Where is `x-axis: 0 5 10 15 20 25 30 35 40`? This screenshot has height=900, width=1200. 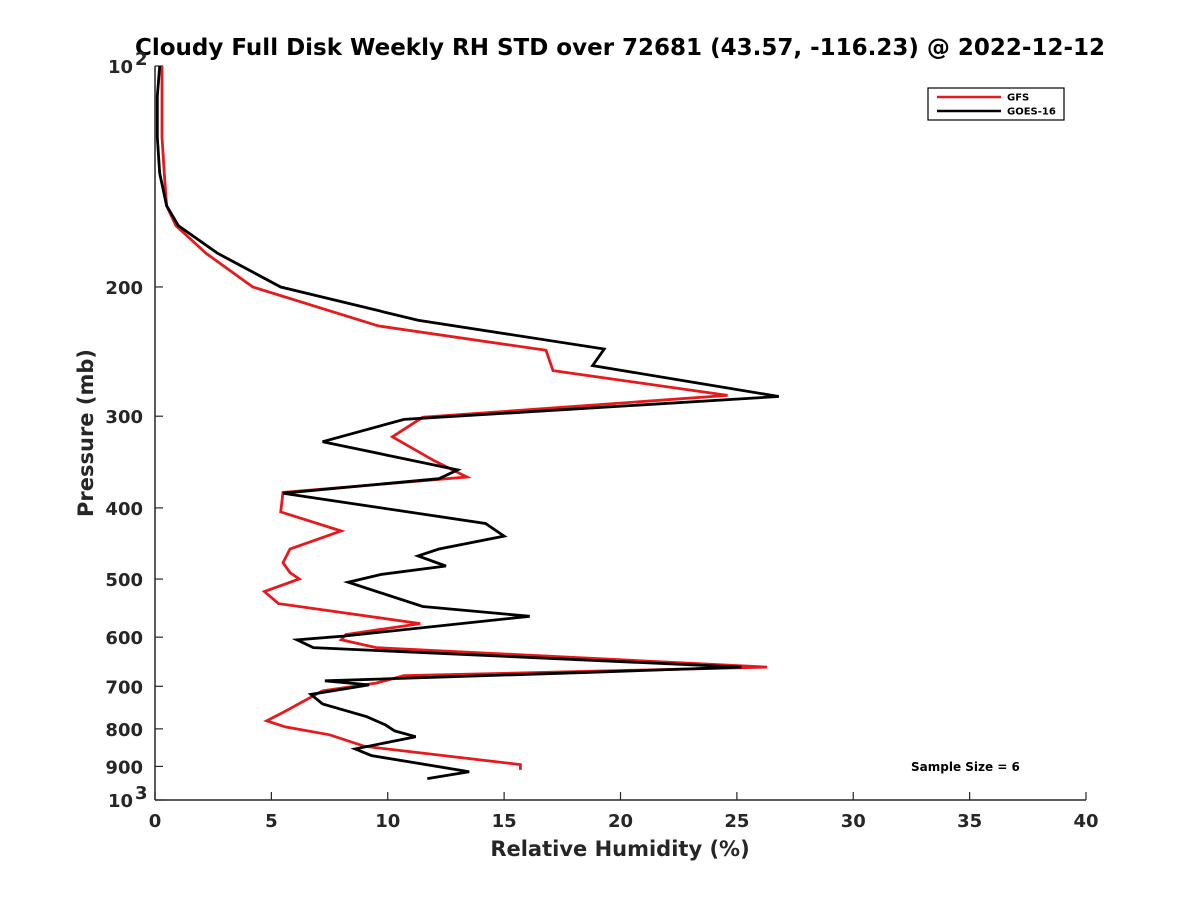
x-axis: 0 5 10 15 20 25 30 35 40 is located at coordinates (624, 812).